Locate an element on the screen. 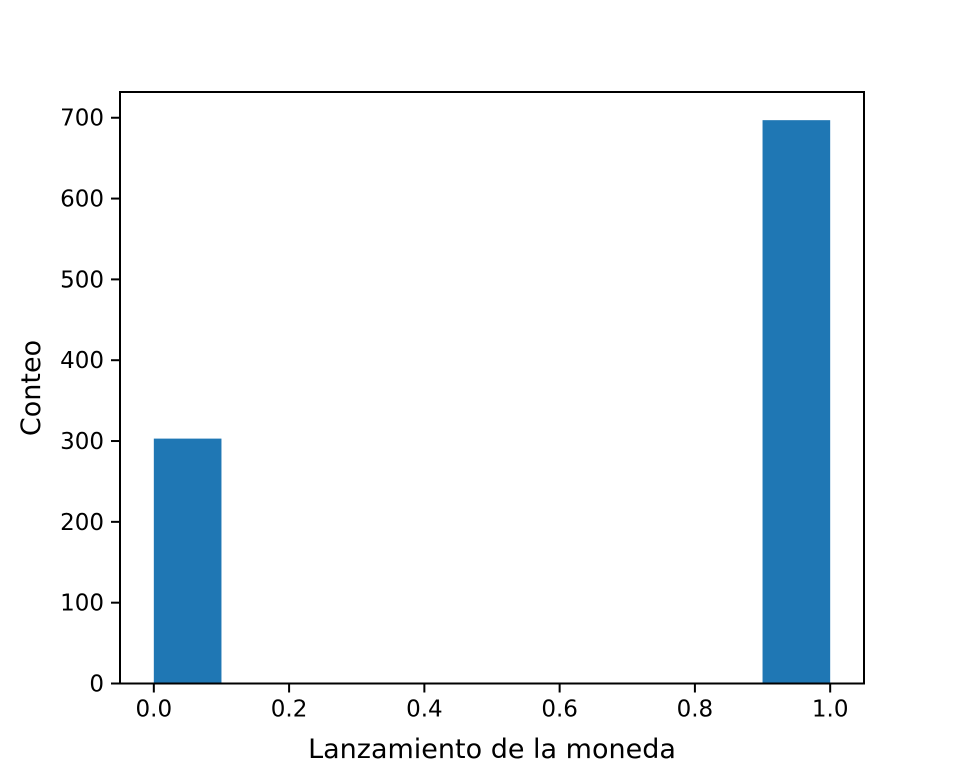 This screenshot has width=960, height=768. x-tick-label: 0.4 is located at coordinates (424, 710).